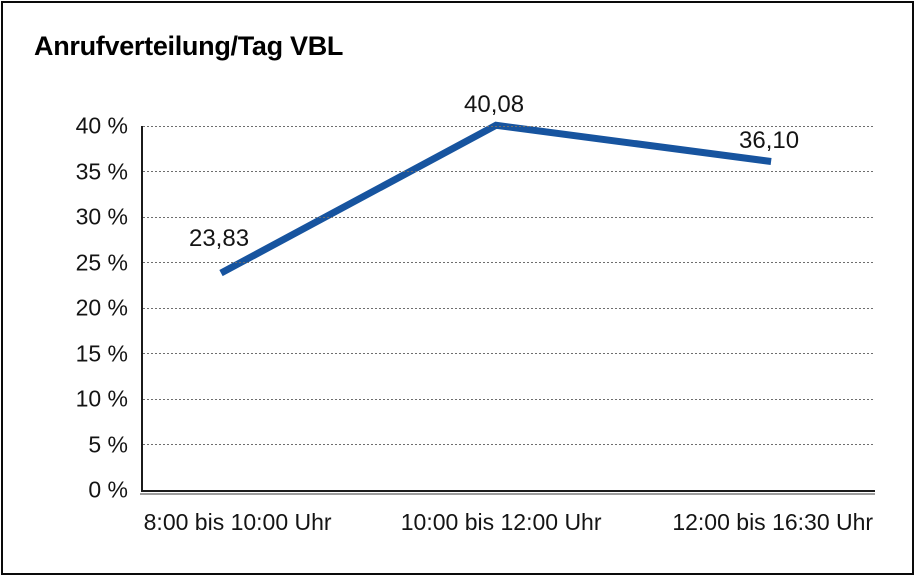 Image resolution: width=915 pixels, height=576 pixels. What do you see at coordinates (189, 46) in the screenshot?
I see `chart-title: Anrufverteilung/Tag VBL` at bounding box center [189, 46].